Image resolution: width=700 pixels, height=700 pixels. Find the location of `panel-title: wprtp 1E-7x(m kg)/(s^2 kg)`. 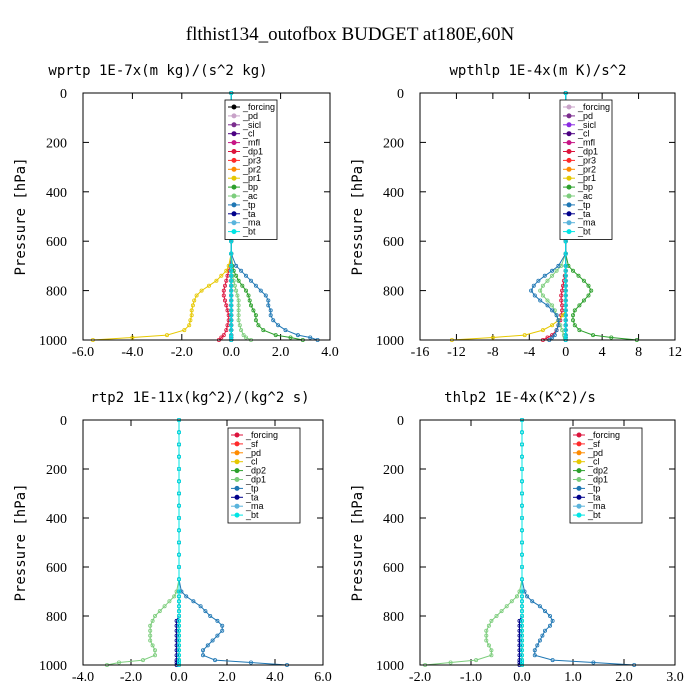

panel-title: wprtp 1E-7x(m kg)/(s^2 kg) is located at coordinates (157, 71).